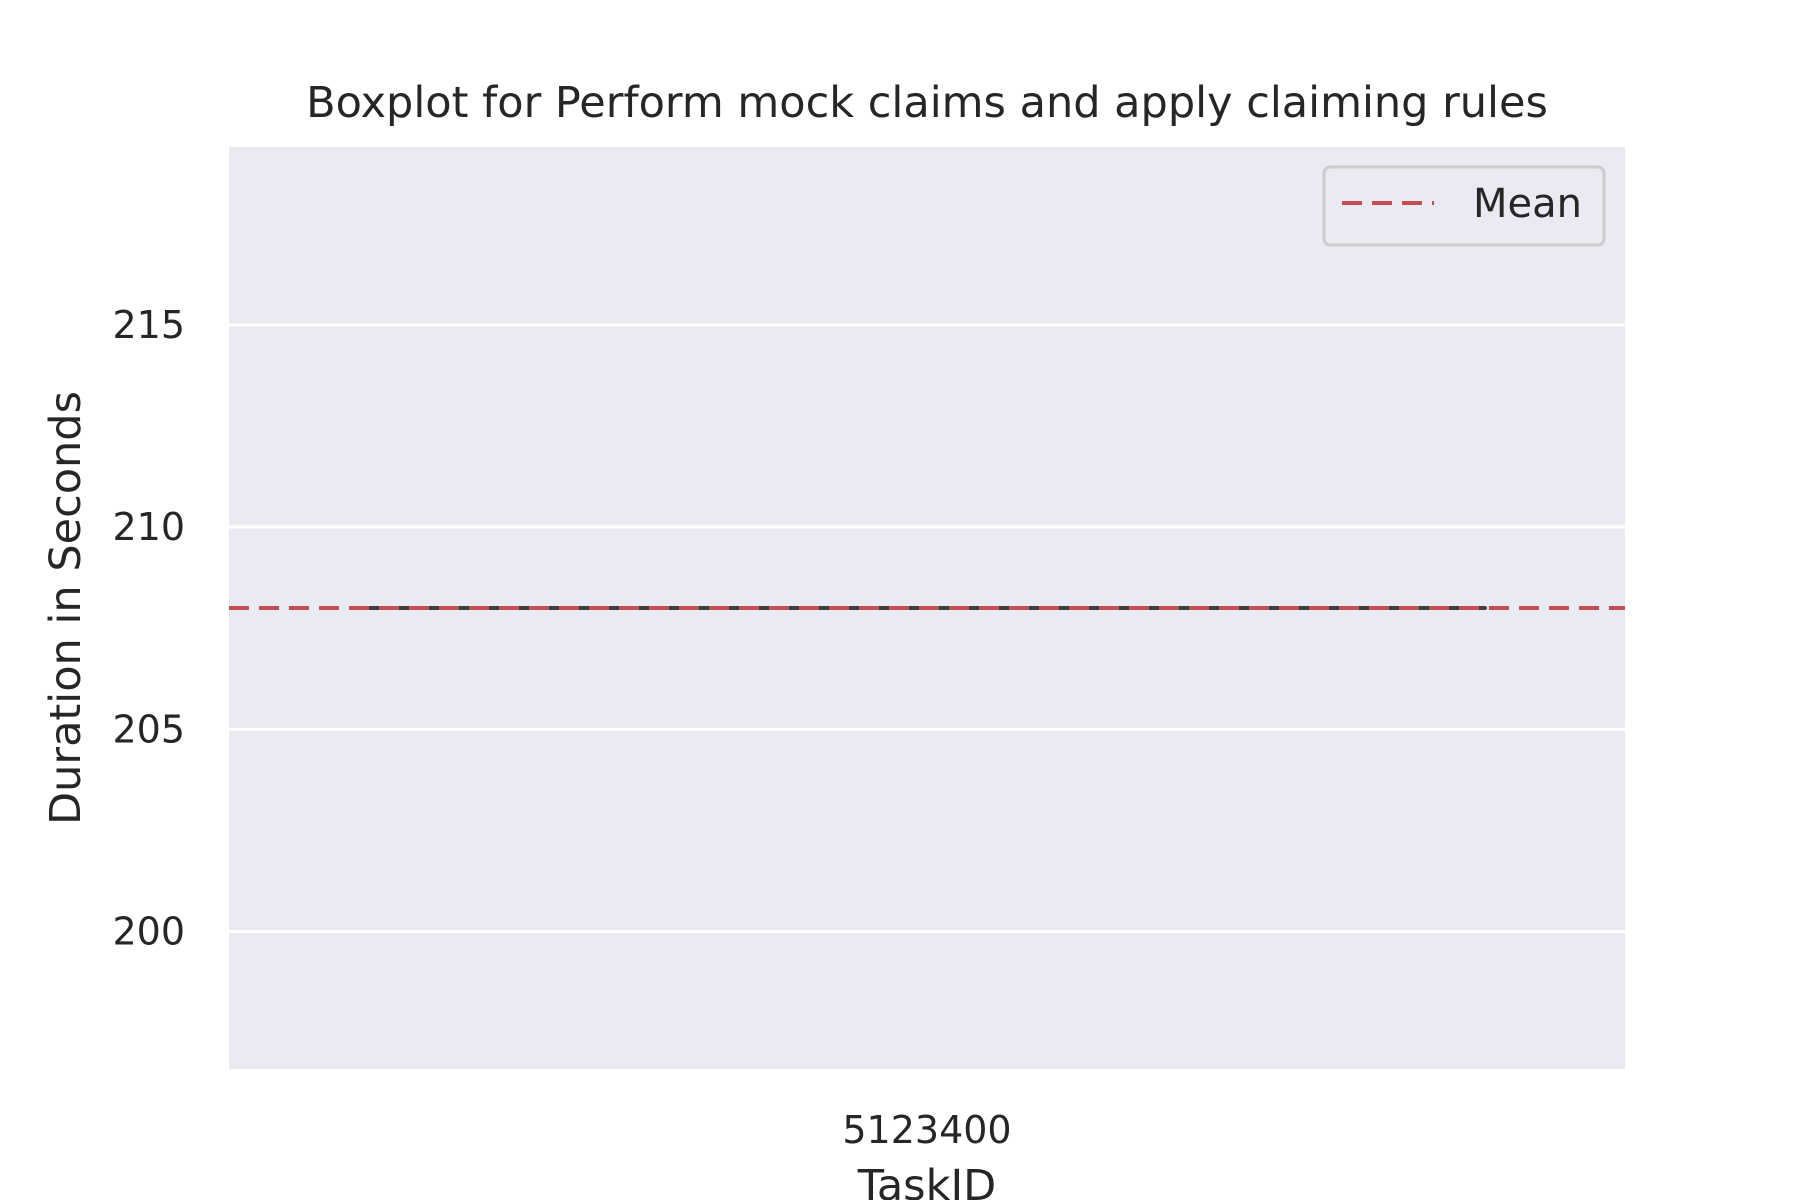 The image size is (1800, 1200). What do you see at coordinates (66, 608) in the screenshot?
I see `y-axis-label: Duration in Seconds` at bounding box center [66, 608].